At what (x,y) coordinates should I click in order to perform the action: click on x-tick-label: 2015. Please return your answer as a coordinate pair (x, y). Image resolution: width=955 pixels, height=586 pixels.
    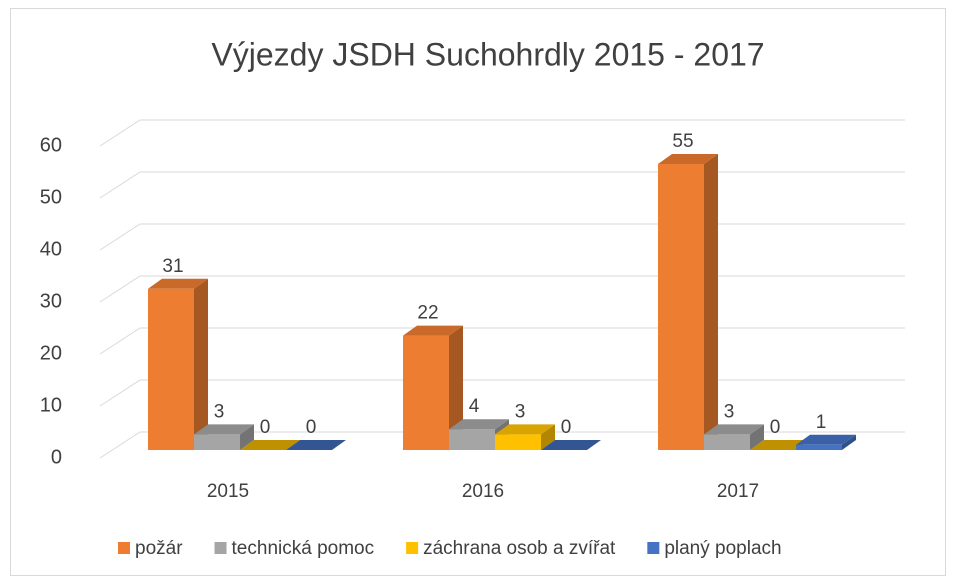
    Looking at the image, I should click on (228, 491).